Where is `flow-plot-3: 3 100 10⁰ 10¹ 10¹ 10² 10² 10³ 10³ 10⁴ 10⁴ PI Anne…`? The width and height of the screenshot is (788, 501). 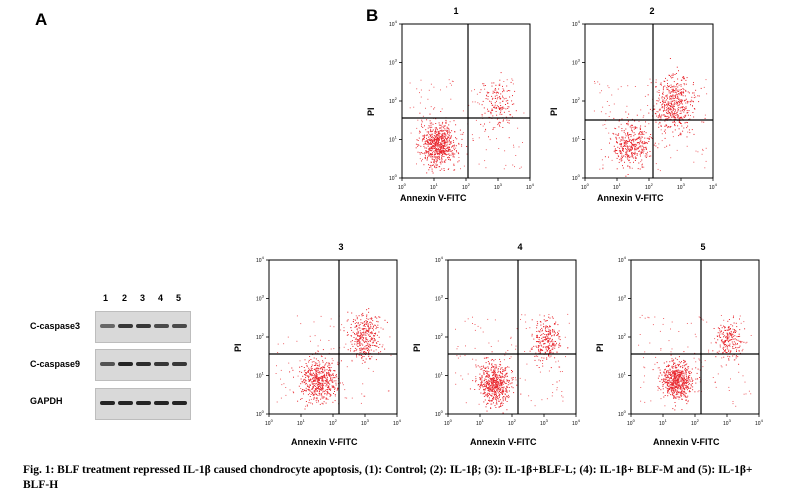
flow-plot-3: 3 100 10⁰ 10¹ 10¹ 10² 10² 10³ 10³ 10⁴ 10⁴ PI Anne… is located at coordinates (316, 344).